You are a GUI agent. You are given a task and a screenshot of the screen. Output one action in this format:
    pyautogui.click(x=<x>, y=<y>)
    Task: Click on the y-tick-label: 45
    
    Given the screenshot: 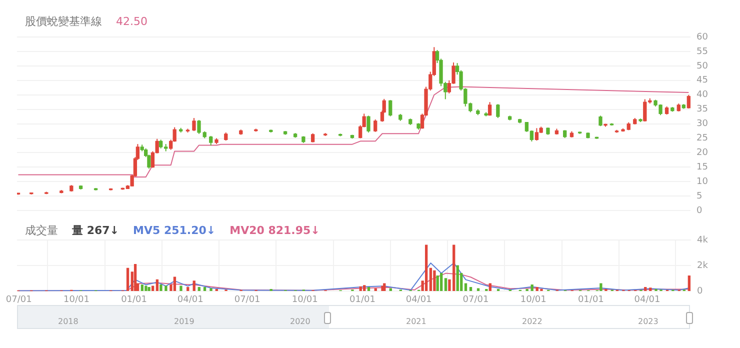 What is the action you would take?
    pyautogui.click(x=702, y=81)
    